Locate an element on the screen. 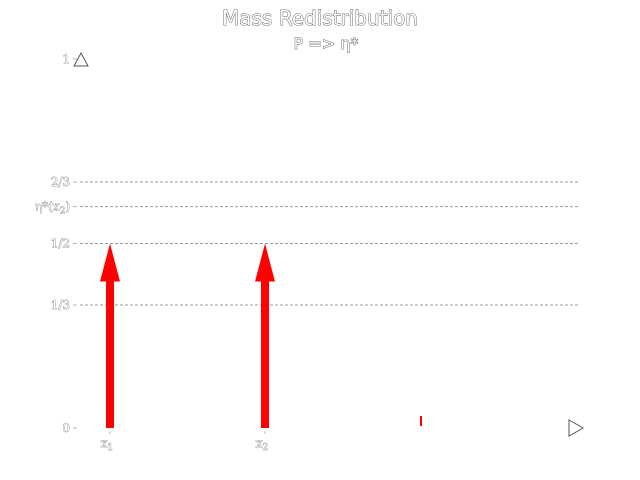 This screenshot has height=480, width=640. y-axis-arrowhead is located at coordinates (81, 59).